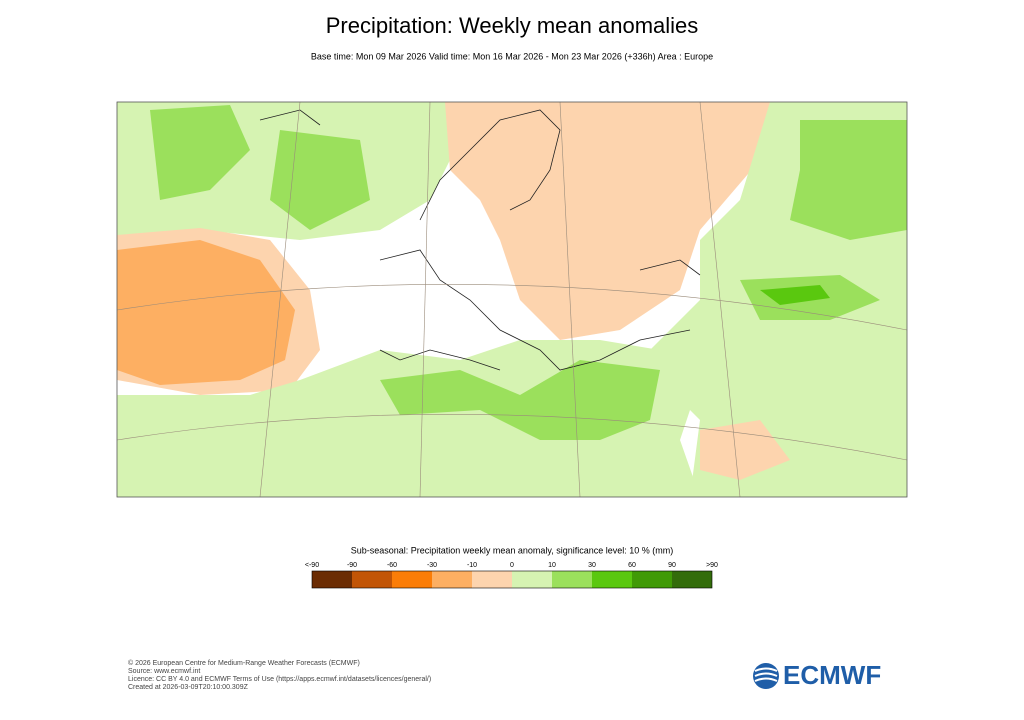 Image resolution: width=1024 pixels, height=720 pixels. I want to click on colorbar-frame, so click(512, 579).